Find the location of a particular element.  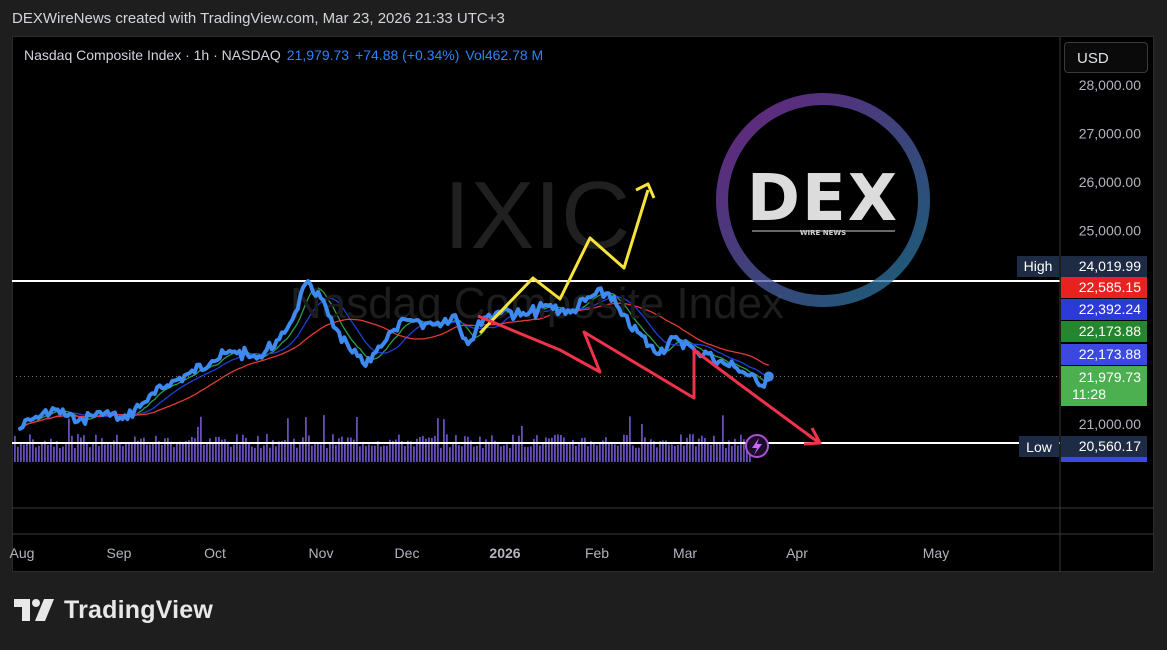

time-axis-label: Nov is located at coordinates (321, 553).